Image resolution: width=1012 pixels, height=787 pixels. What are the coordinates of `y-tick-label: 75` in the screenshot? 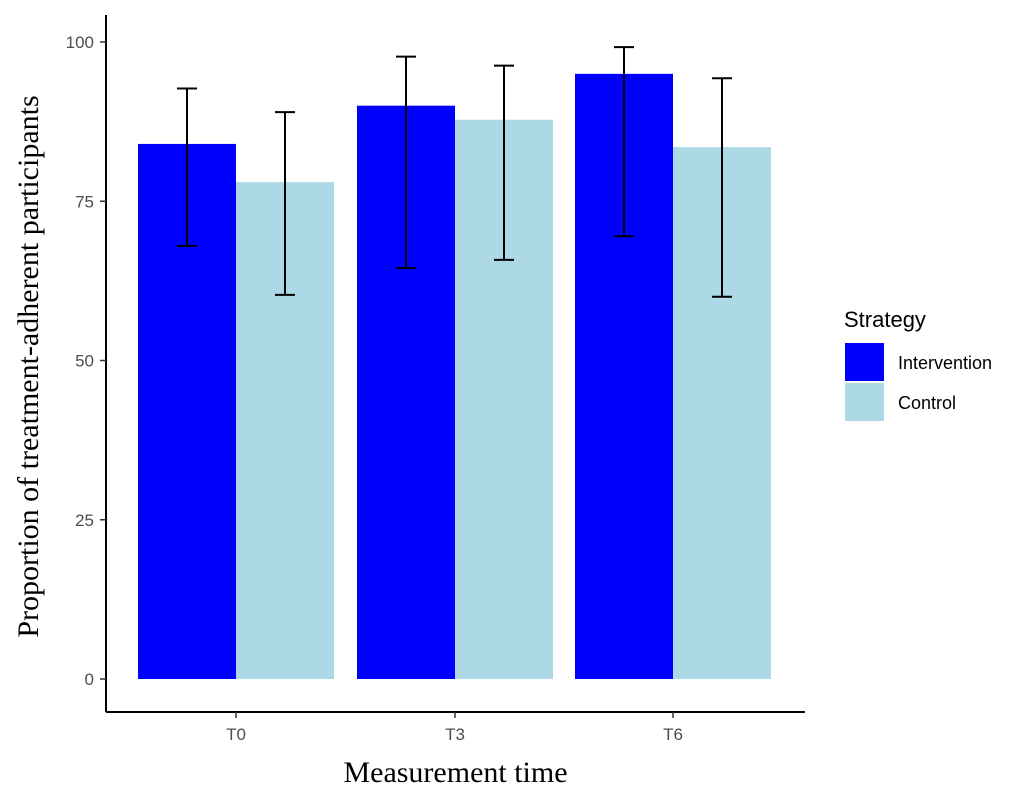 It's located at (84, 201).